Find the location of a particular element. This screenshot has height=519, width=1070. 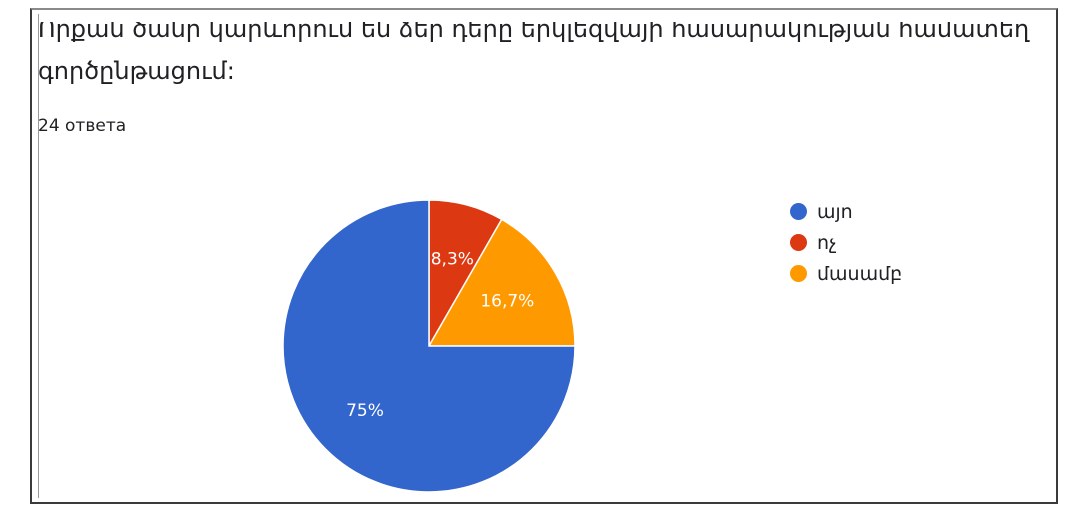

legend-swatch-yes is located at coordinates (798, 211).